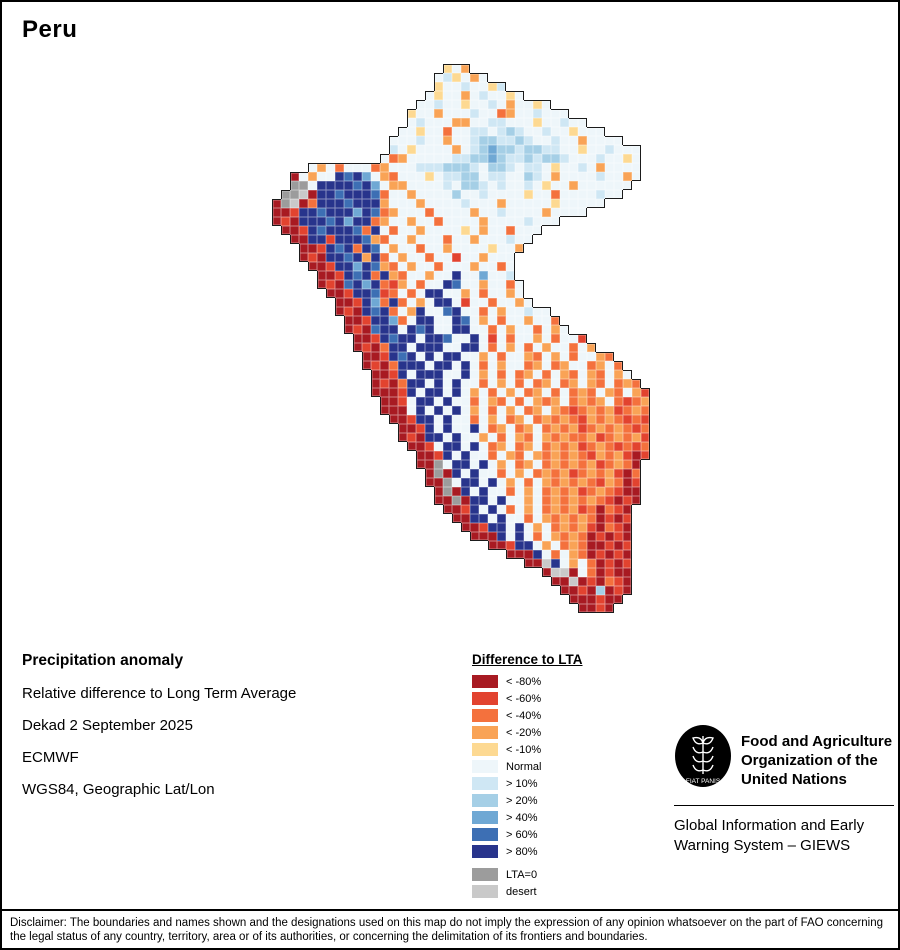  I want to click on giews-line: Global Information and Early, so click(769, 825).